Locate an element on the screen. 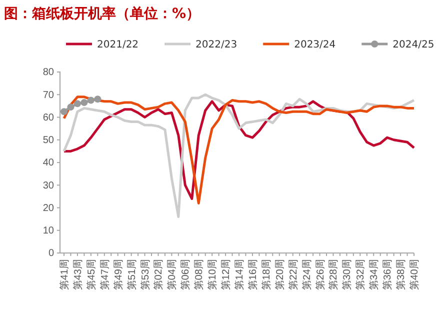 The width and height of the screenshot is (442, 334). x-tick-label: 第34周 is located at coordinates (374, 274).